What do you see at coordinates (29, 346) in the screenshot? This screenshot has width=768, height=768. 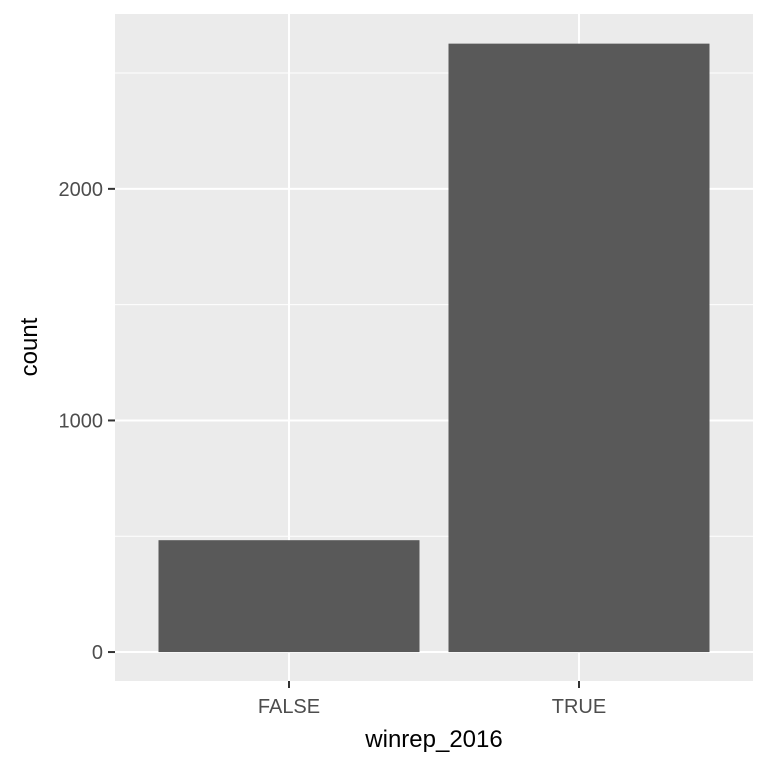 I see `y-axis-title: count` at bounding box center [29, 346].